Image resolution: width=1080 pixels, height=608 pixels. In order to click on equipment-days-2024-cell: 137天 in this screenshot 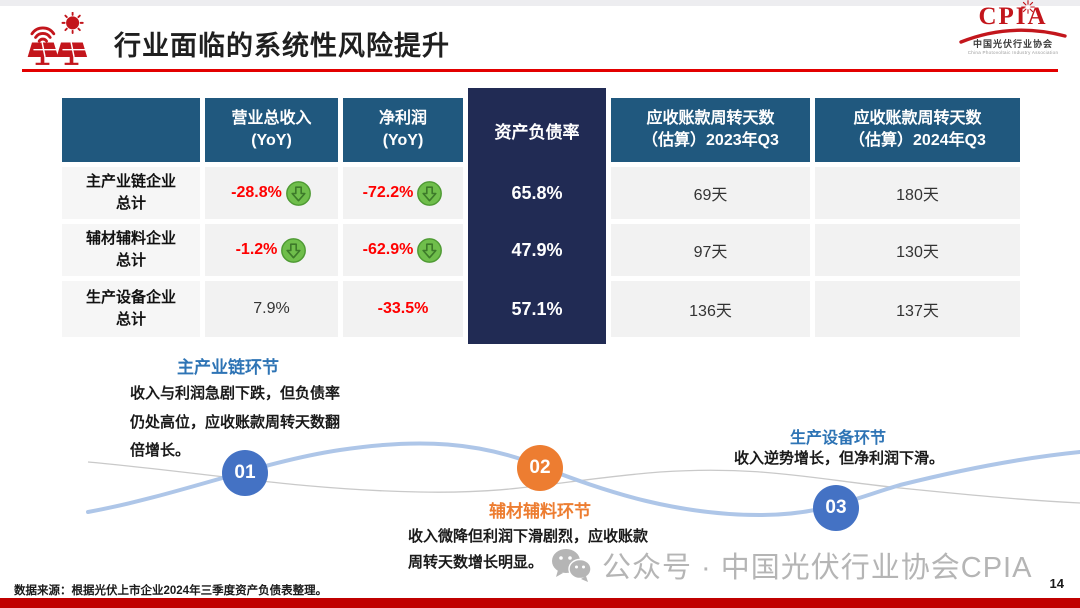, I will do `click(917, 309)`.